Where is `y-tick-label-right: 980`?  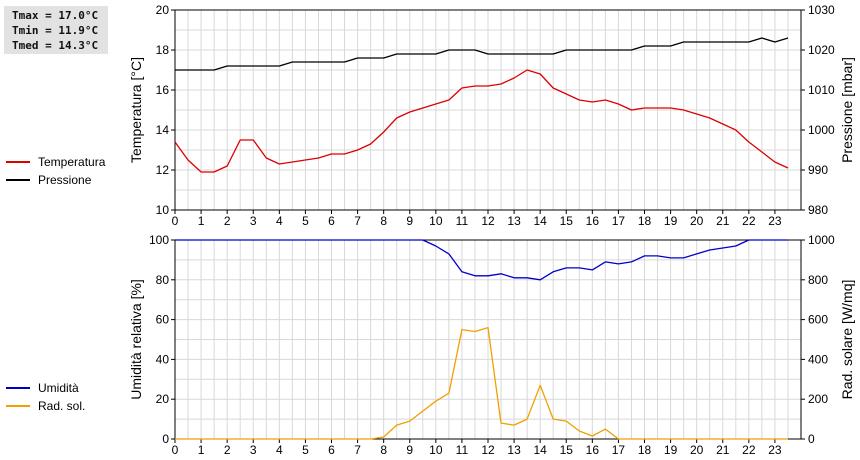 y-tick-label-right: 980 is located at coordinates (818, 210).